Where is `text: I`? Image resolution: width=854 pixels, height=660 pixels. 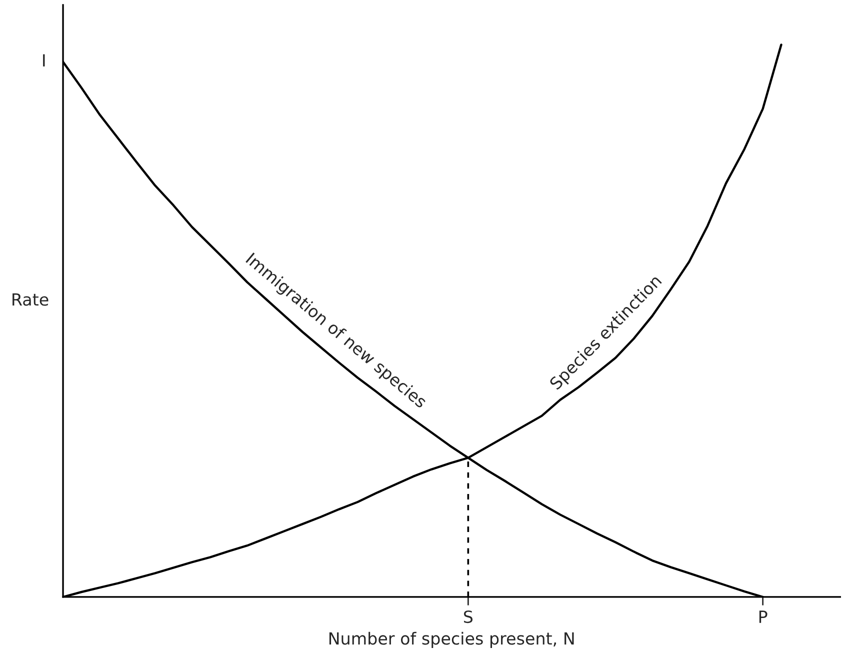
text: I is located at coordinates (44, 60).